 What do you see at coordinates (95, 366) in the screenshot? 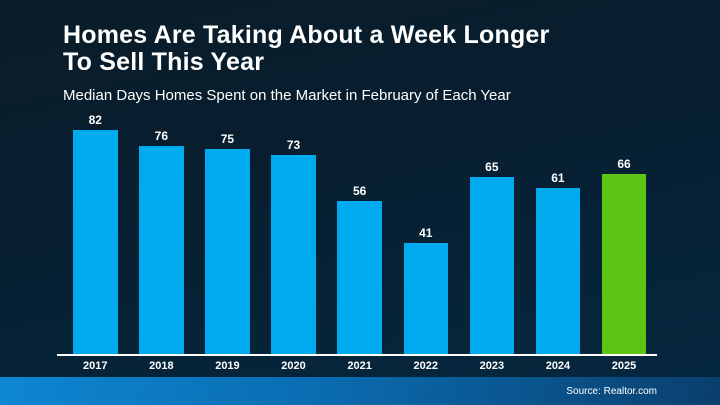
I see `x-tick-label: 2017` at bounding box center [95, 366].